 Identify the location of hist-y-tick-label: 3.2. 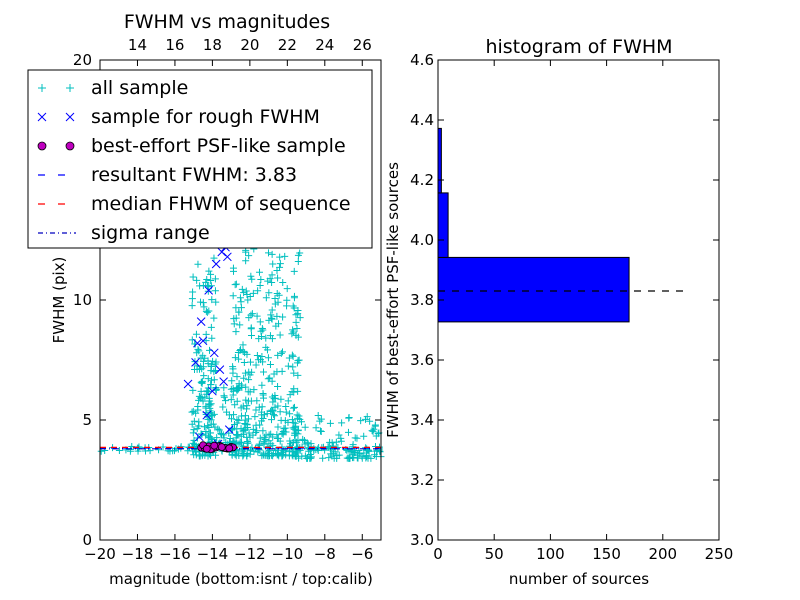
(422, 480).